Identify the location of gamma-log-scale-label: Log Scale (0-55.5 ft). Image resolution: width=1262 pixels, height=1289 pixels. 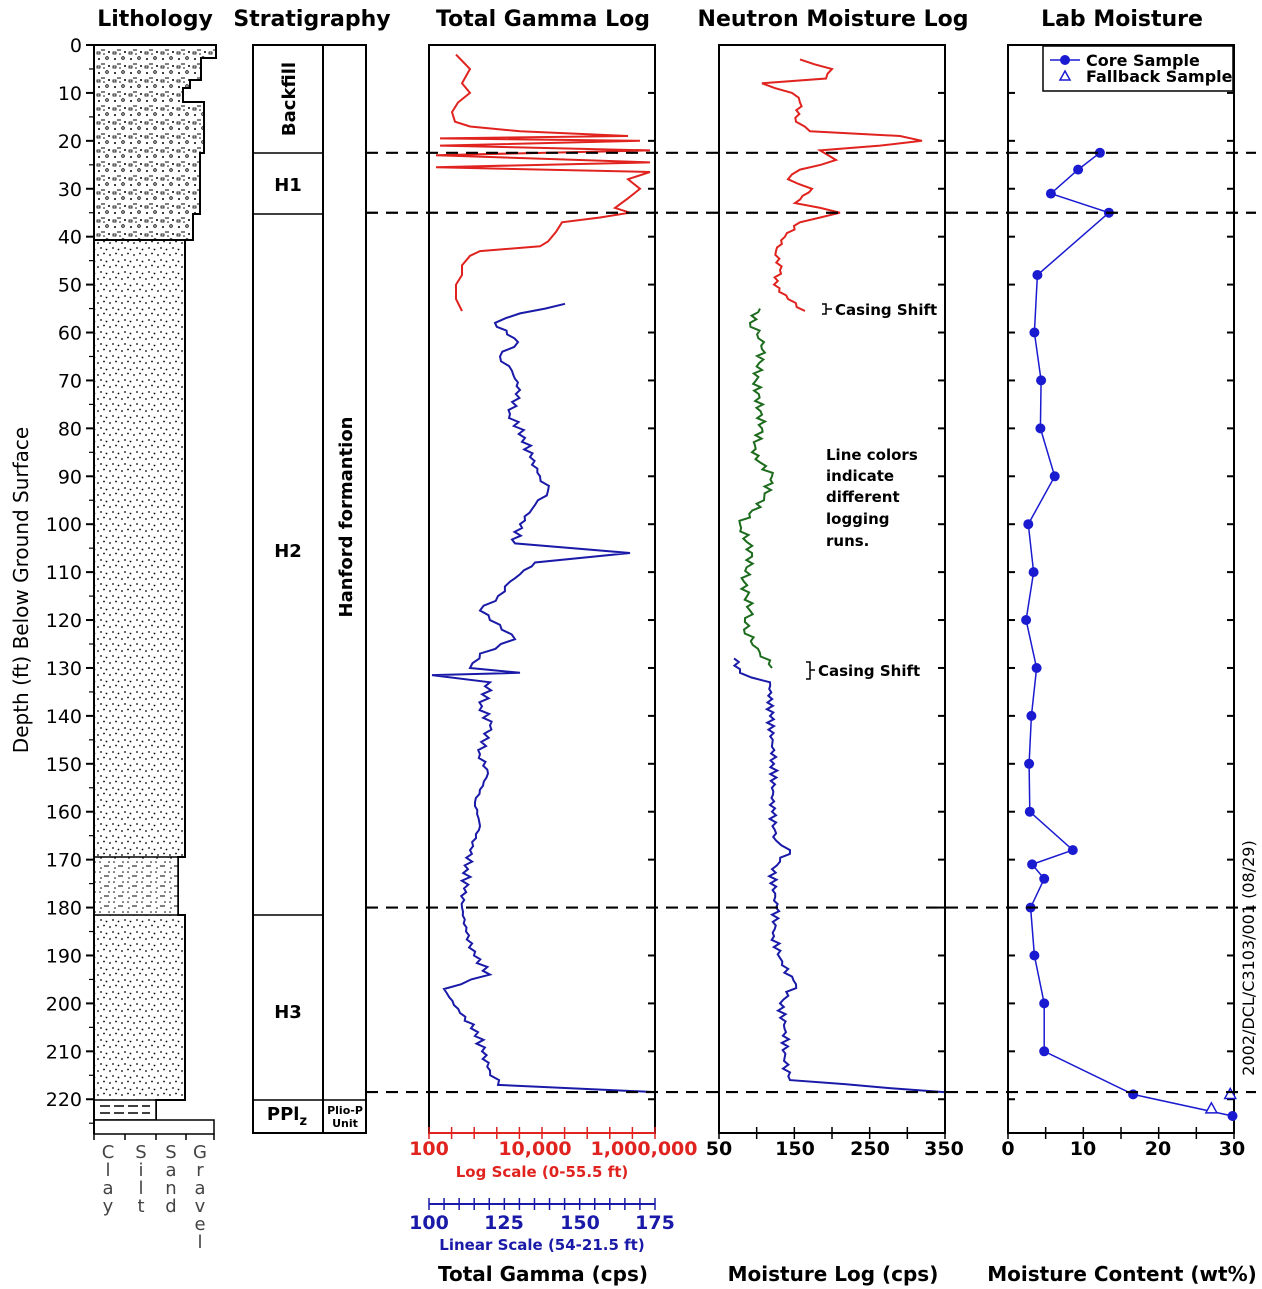
(542, 1172).